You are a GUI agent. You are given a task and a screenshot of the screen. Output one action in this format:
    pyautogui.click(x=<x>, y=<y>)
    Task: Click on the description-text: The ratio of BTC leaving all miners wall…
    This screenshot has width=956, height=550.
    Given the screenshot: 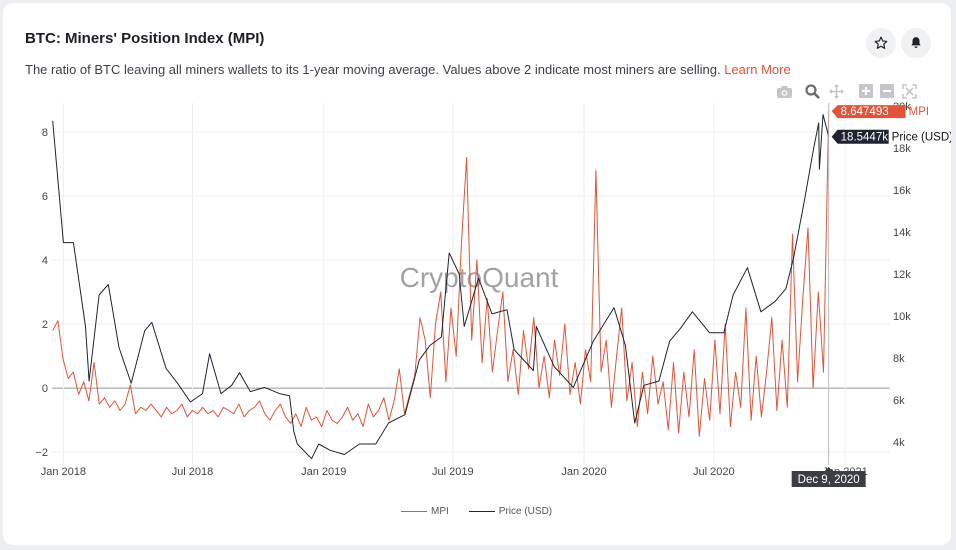 What is the action you would take?
    pyautogui.click(x=373, y=69)
    